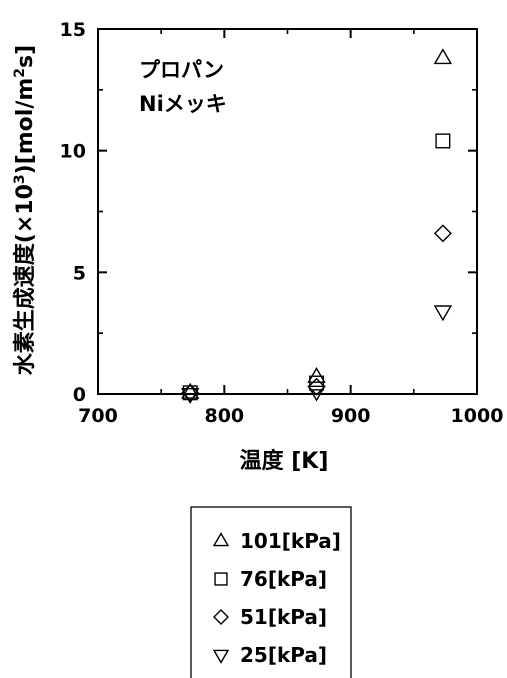  I want to click on annotation-propane: プロパン, so click(181, 70).